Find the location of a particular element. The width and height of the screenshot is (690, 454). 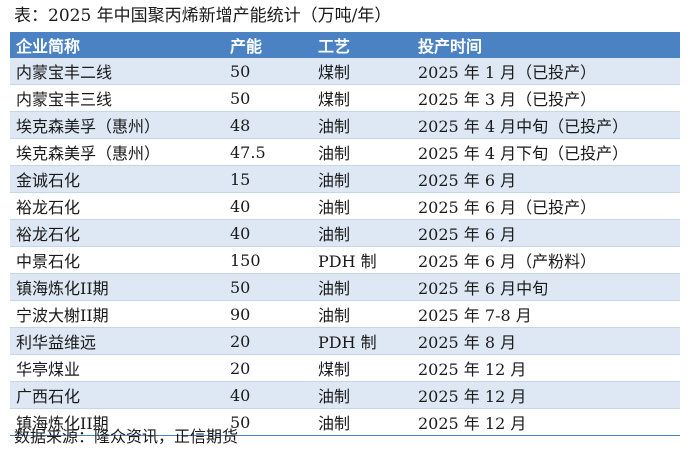

header-process: 工艺 is located at coordinates (362, 45).